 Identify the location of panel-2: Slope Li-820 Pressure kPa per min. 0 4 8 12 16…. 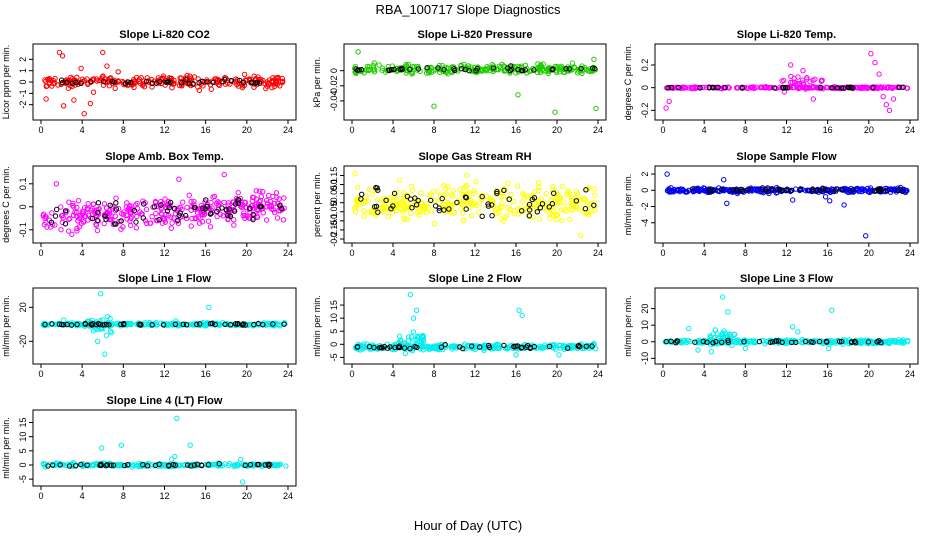
(459, 82).